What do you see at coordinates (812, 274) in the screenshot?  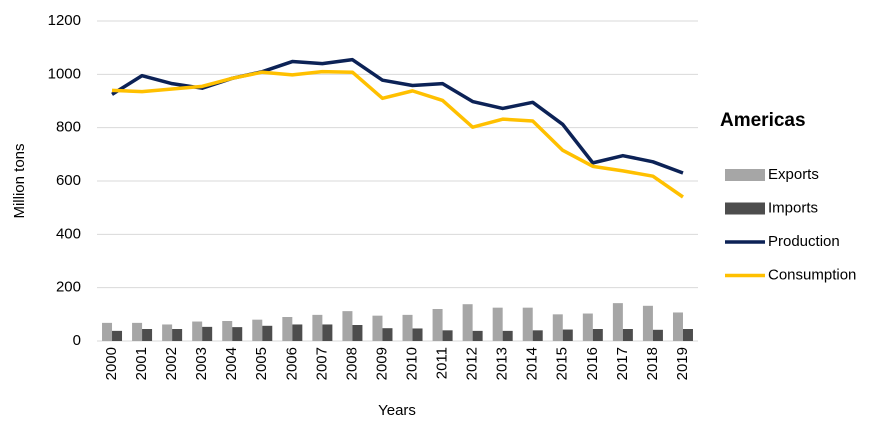 I see `legend-label: Consumption` at bounding box center [812, 274].